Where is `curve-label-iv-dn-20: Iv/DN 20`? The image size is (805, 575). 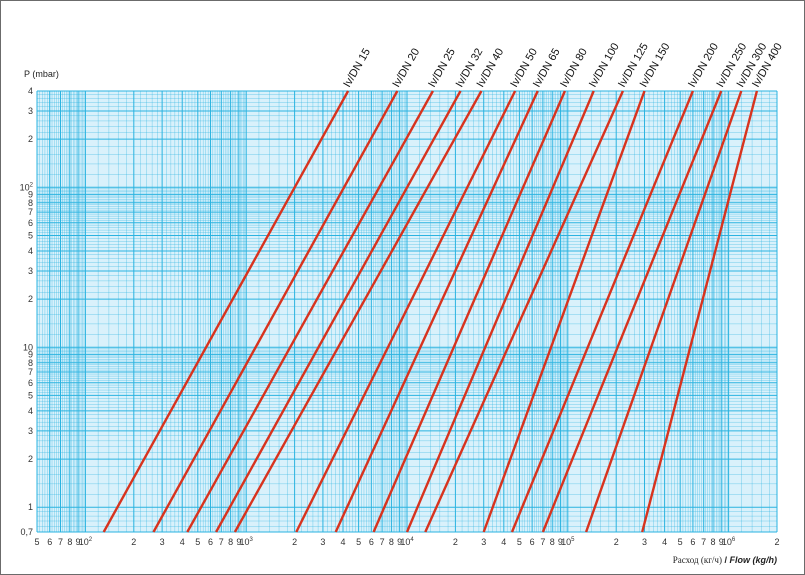 curve-label-iv-dn-20: Iv/DN 20 is located at coordinates (406, 67).